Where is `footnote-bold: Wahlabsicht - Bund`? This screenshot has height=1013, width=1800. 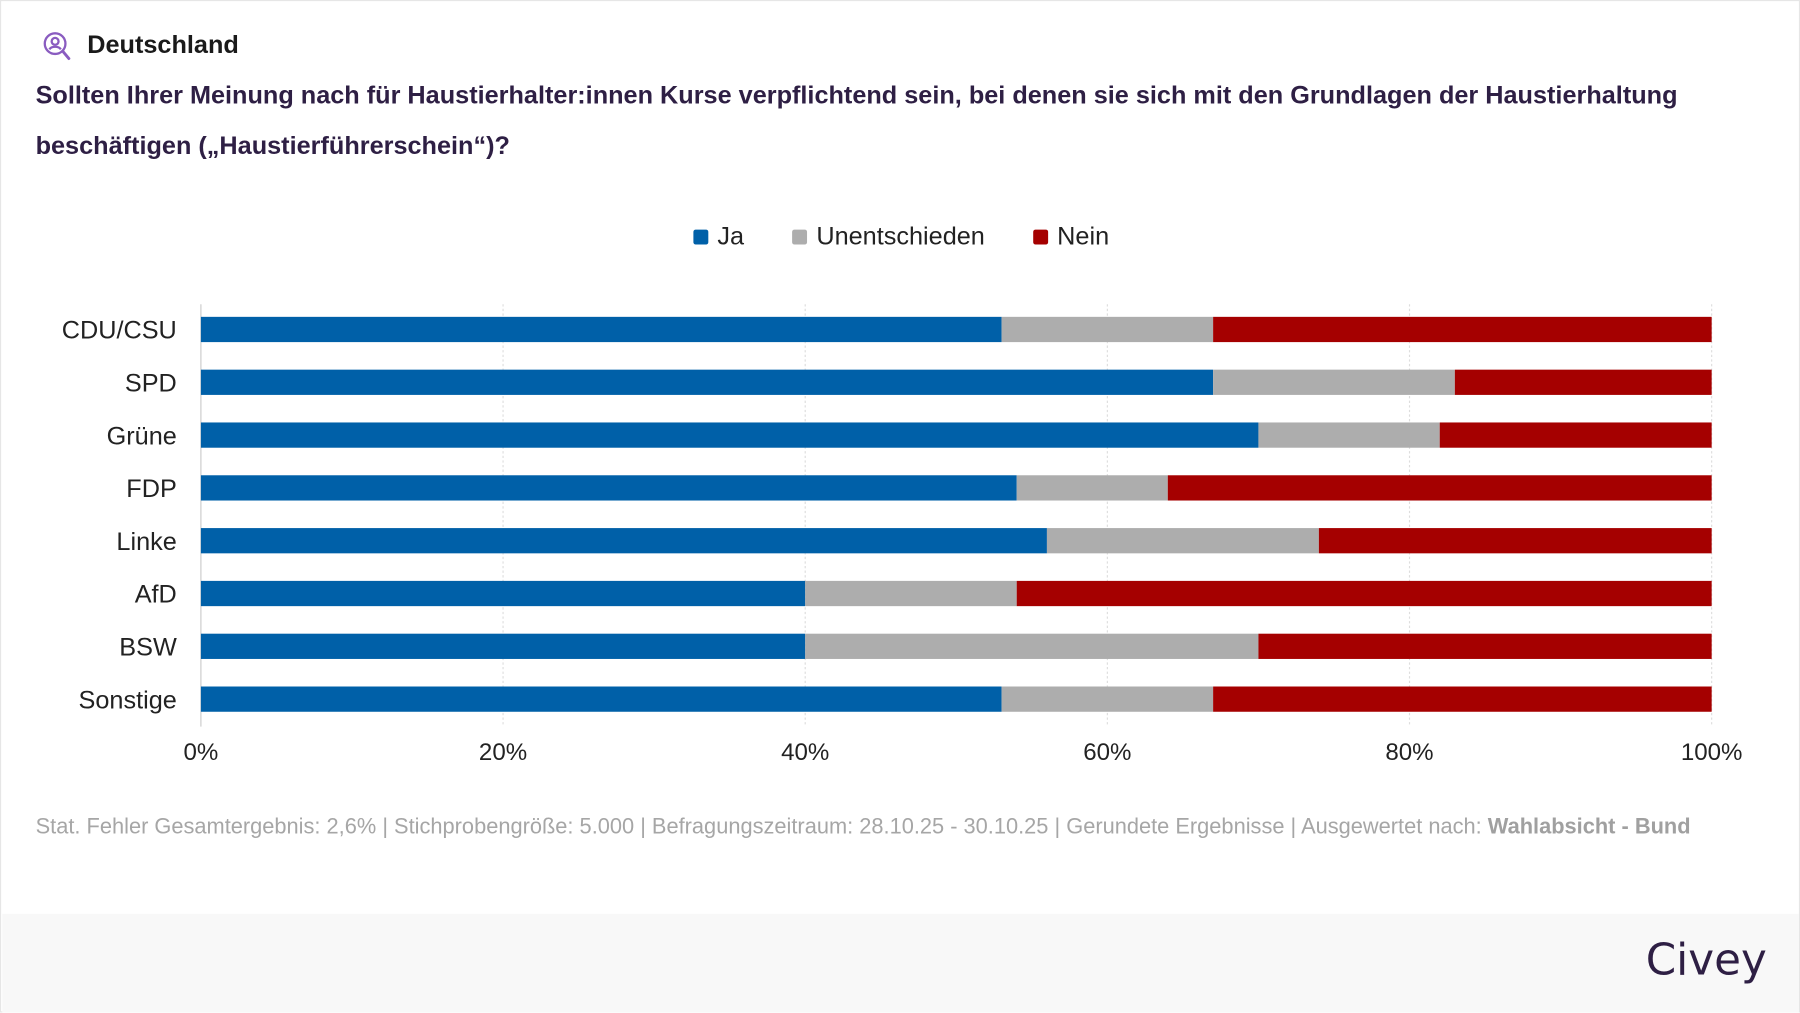 footnote-bold: Wahlabsicht - Bund is located at coordinates (1589, 827).